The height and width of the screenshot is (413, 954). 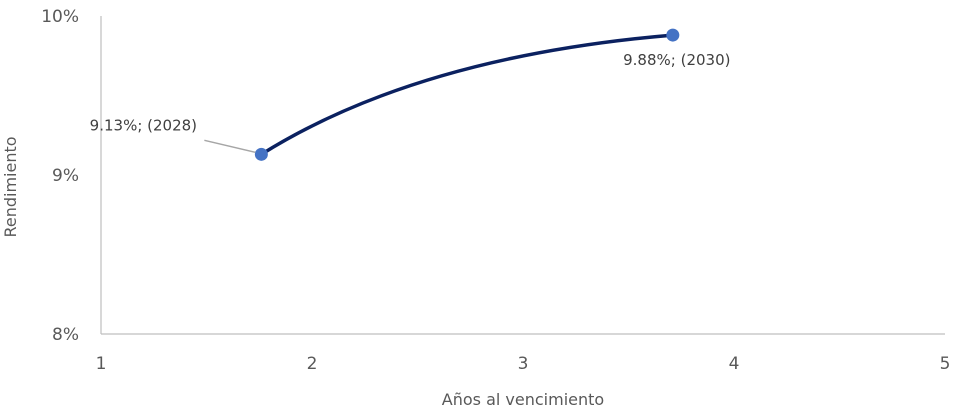 I want to click on y-tick-label: 10%, so click(x=60, y=17).